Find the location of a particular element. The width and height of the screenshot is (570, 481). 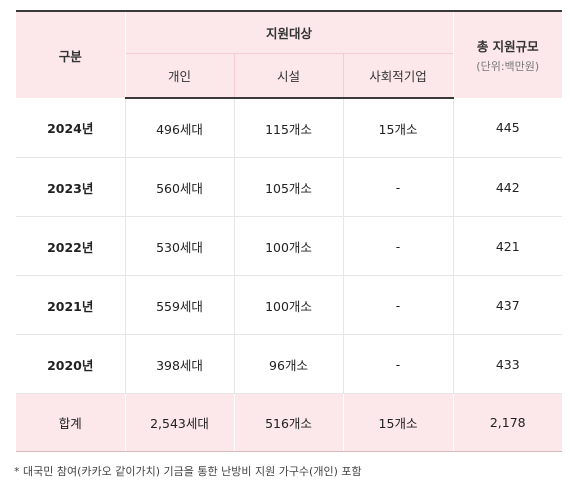

row-total: 442 is located at coordinates (507, 187).